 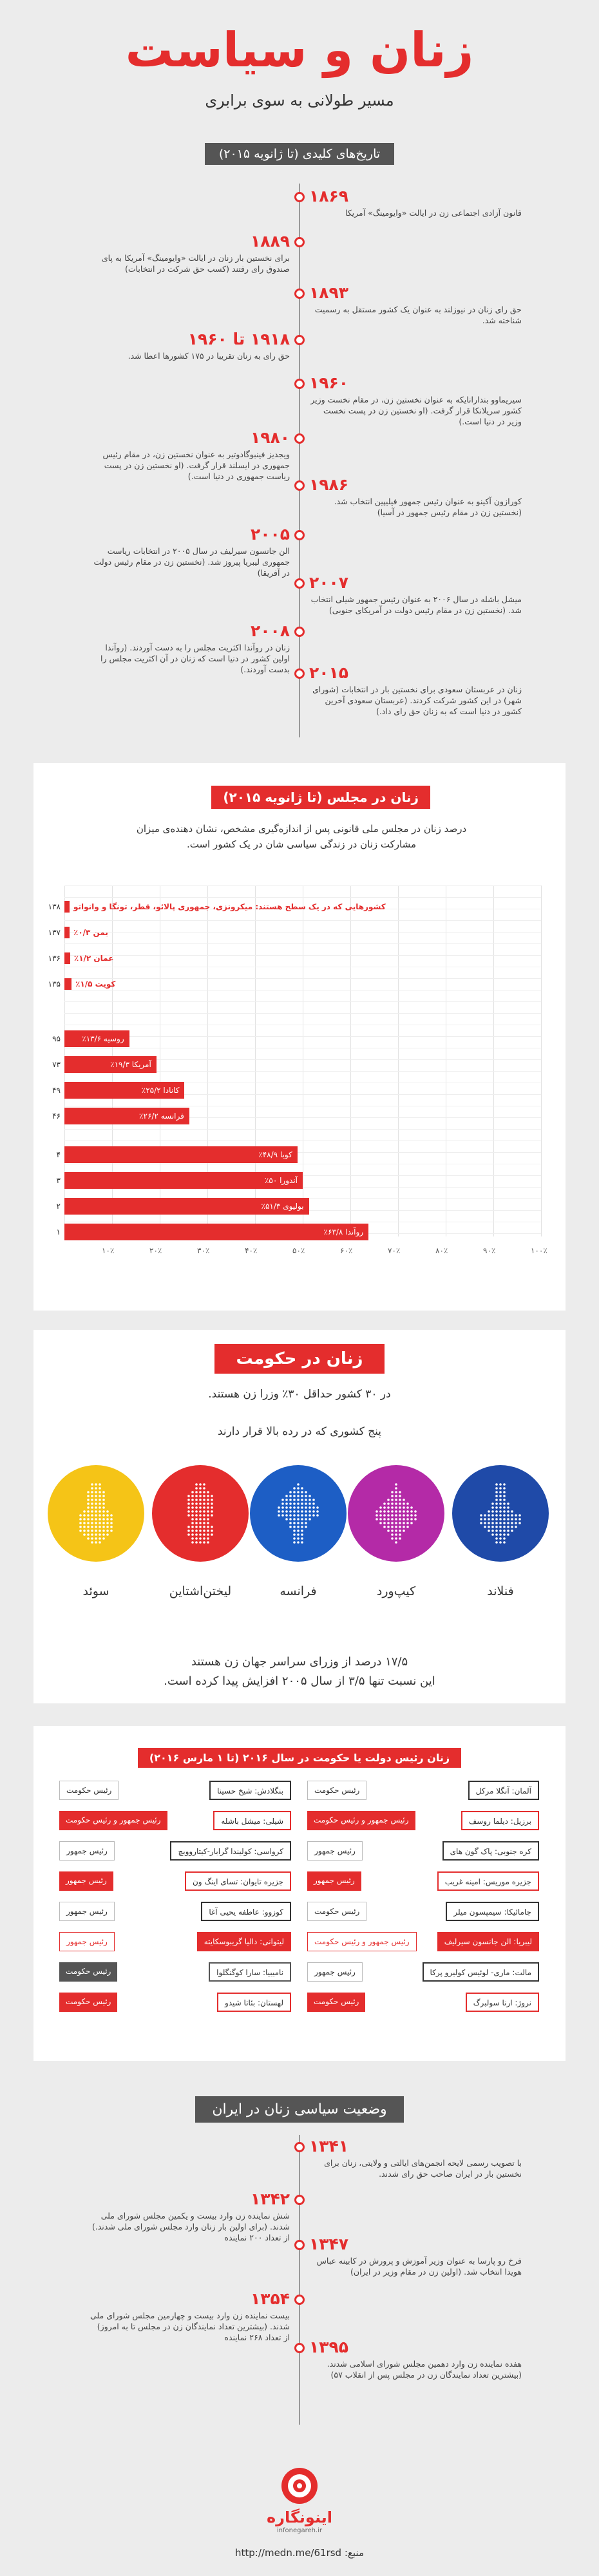 I want to click on leader-name: آلمان: آنگلا مرکل, so click(x=503, y=1791).